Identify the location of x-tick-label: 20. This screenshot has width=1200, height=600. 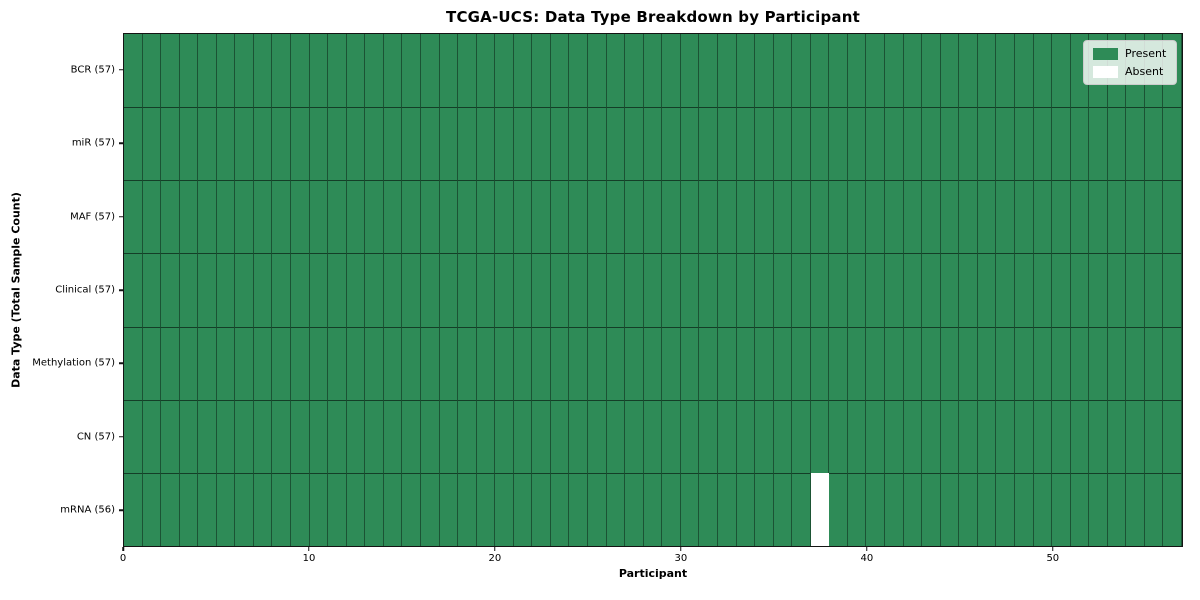
(495, 558).